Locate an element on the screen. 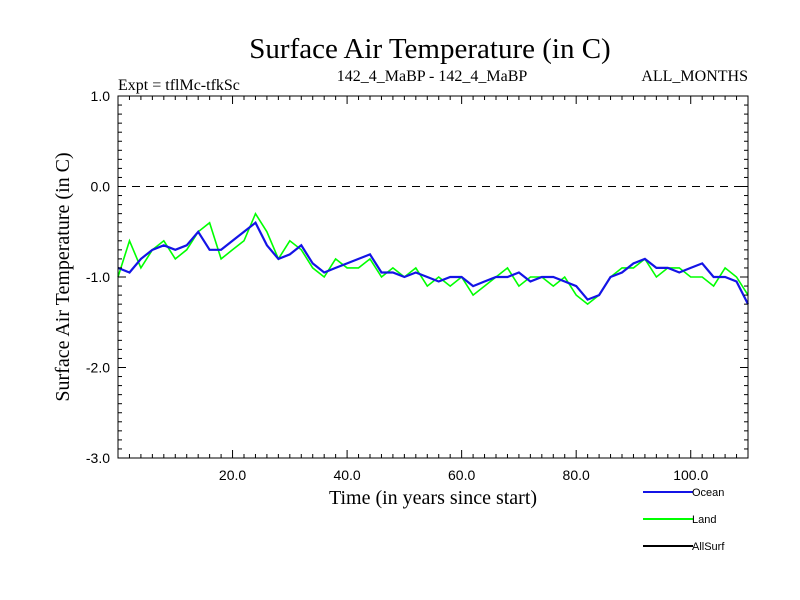  legend-label-ocean: Ocean is located at coordinates (708, 493).